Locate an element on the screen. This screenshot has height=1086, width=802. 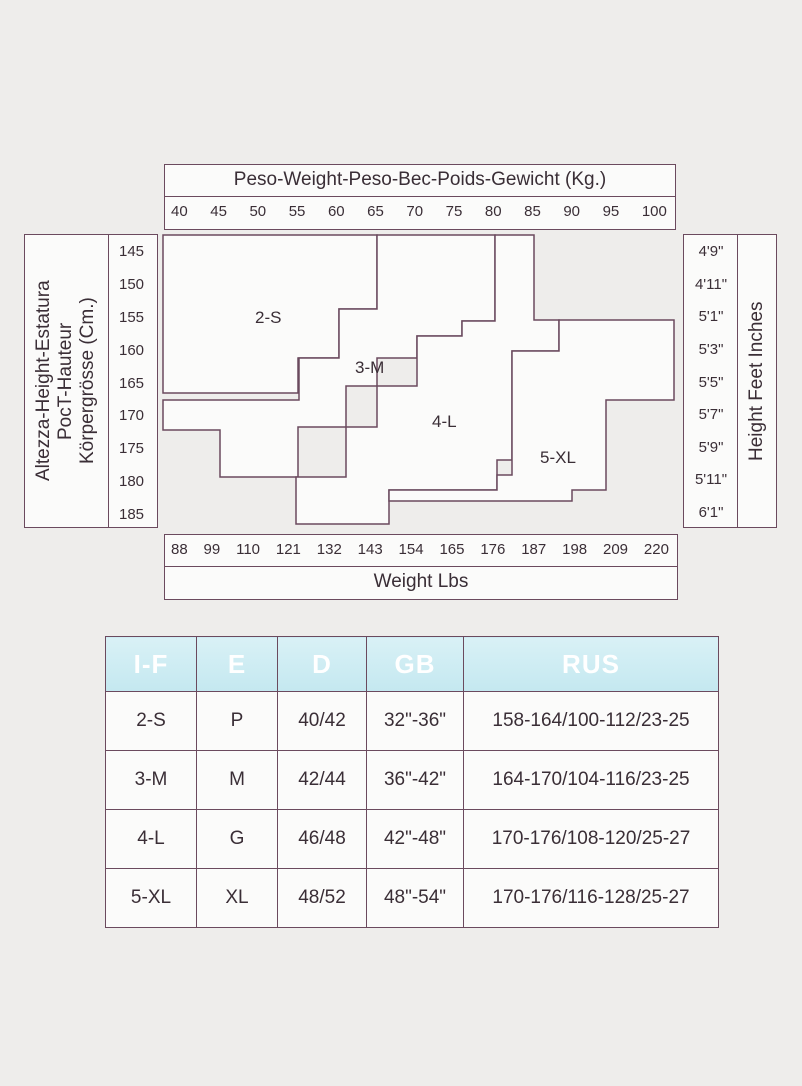
height-cm-tick: 170 is located at coordinates (132, 416).